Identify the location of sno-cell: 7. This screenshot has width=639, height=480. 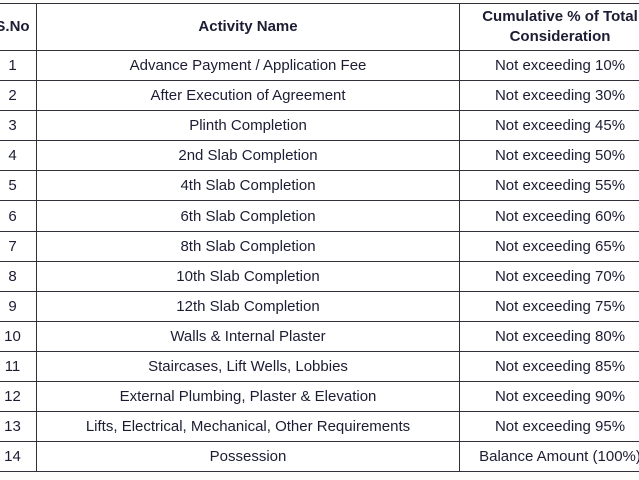
(18, 246).